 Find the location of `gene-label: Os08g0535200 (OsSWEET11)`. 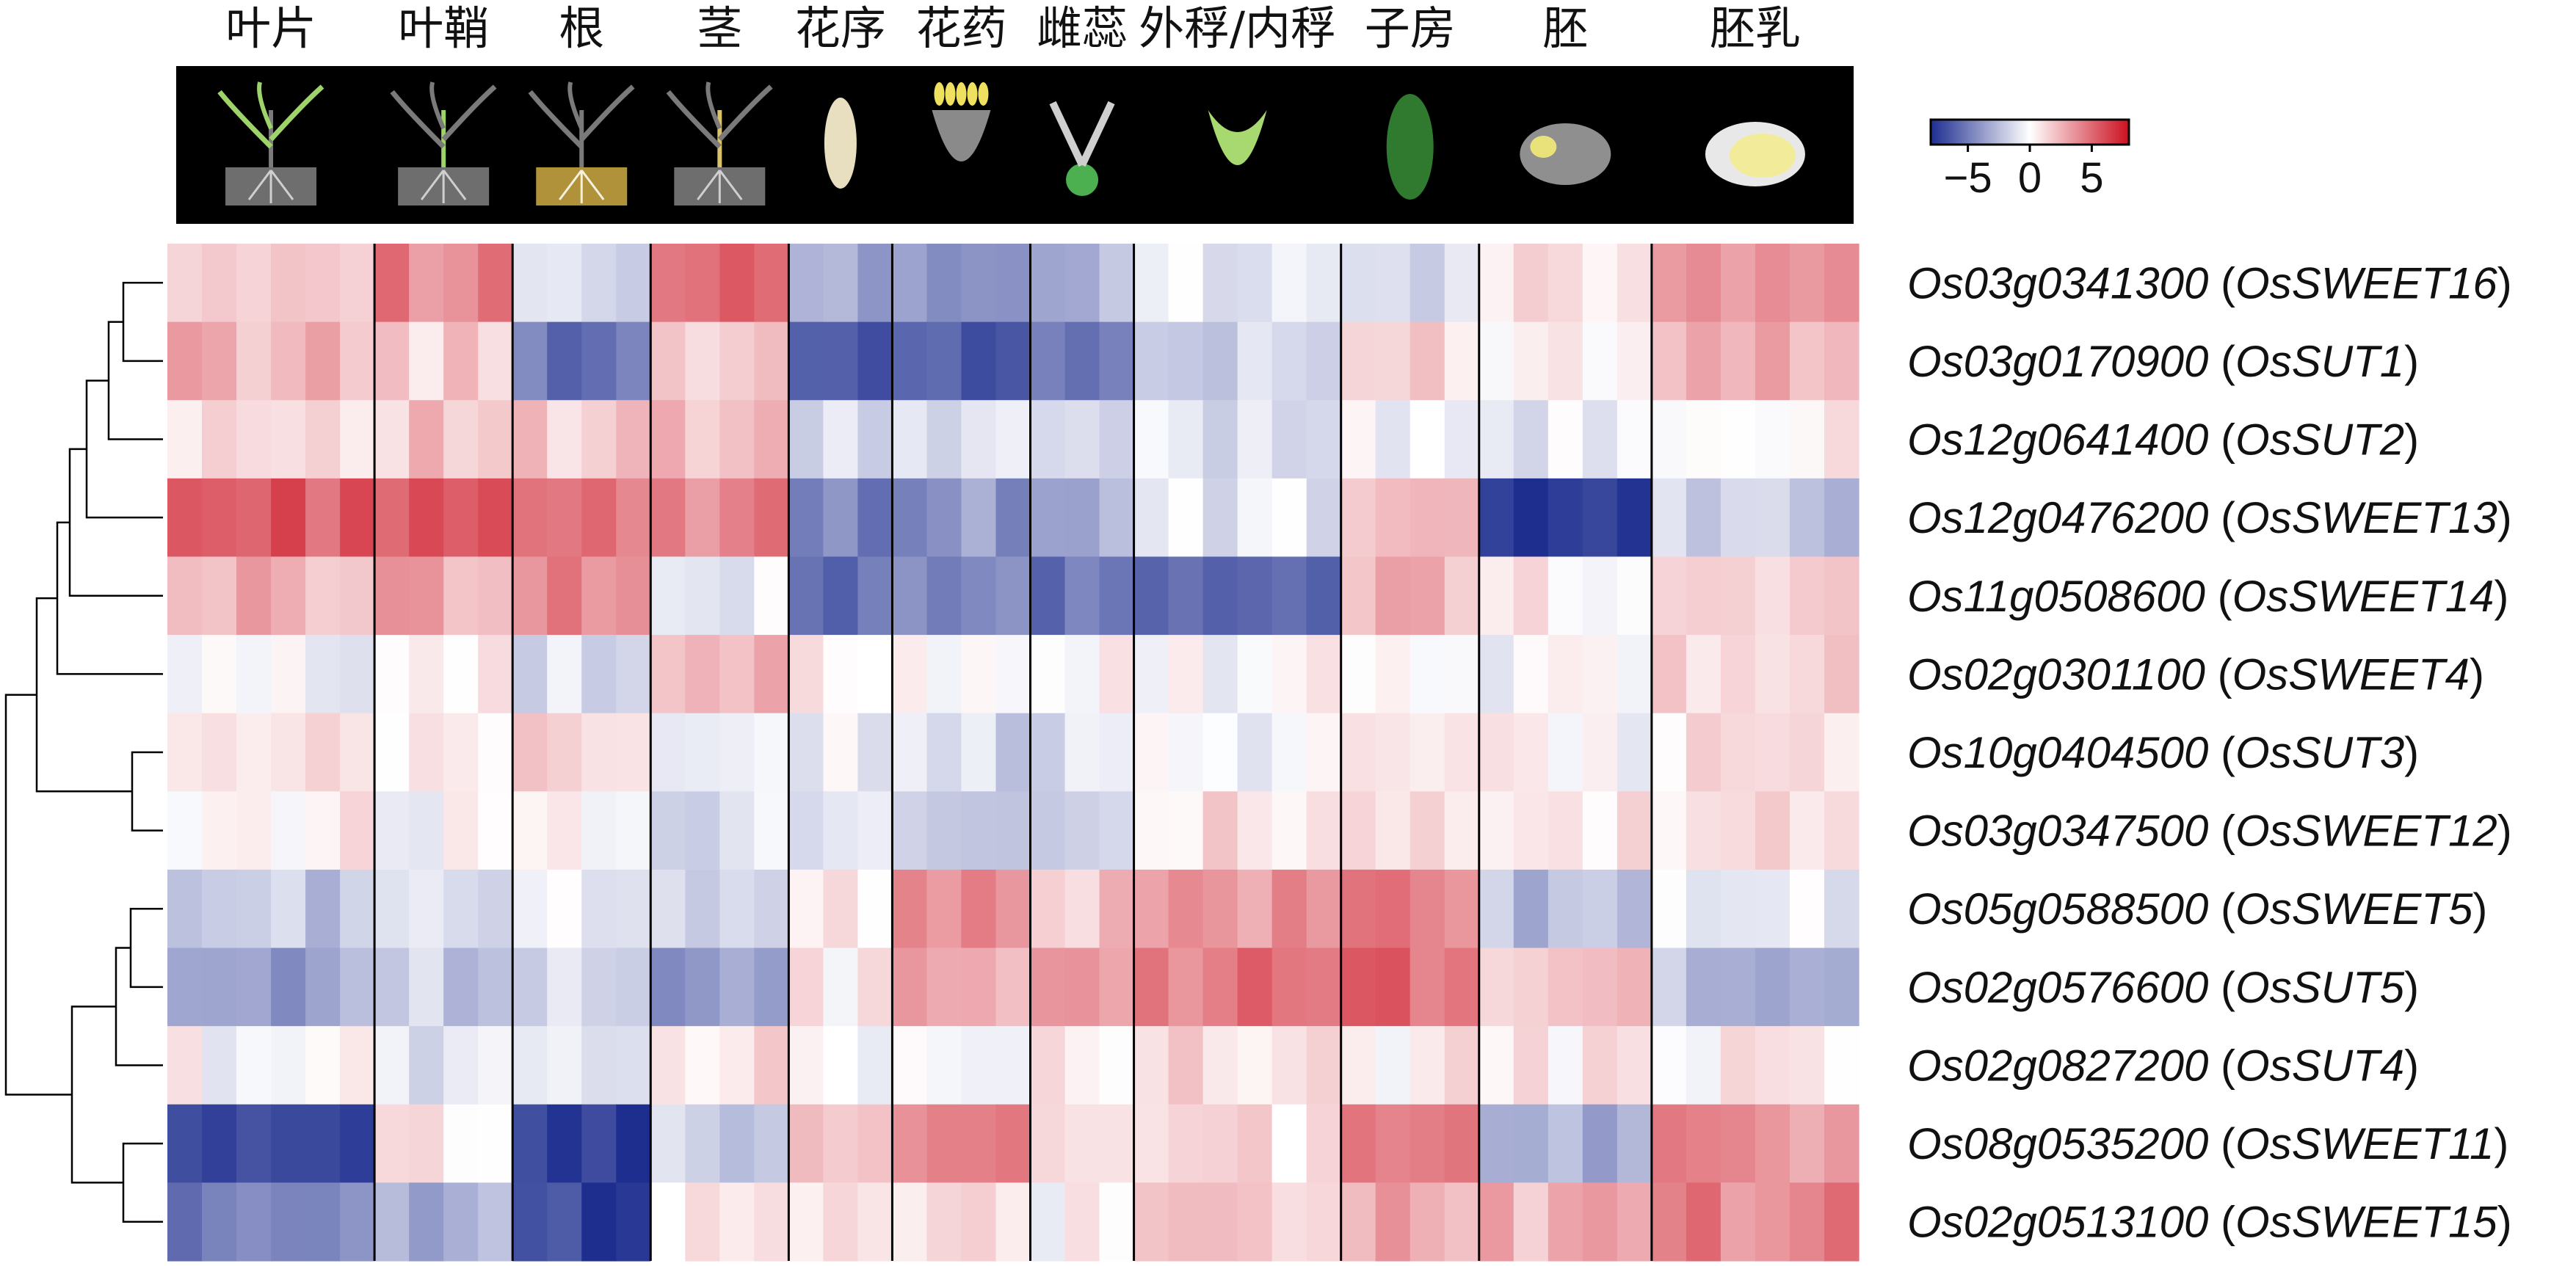

gene-label: Os08g0535200 (OsSWEET11) is located at coordinates (2208, 1143).